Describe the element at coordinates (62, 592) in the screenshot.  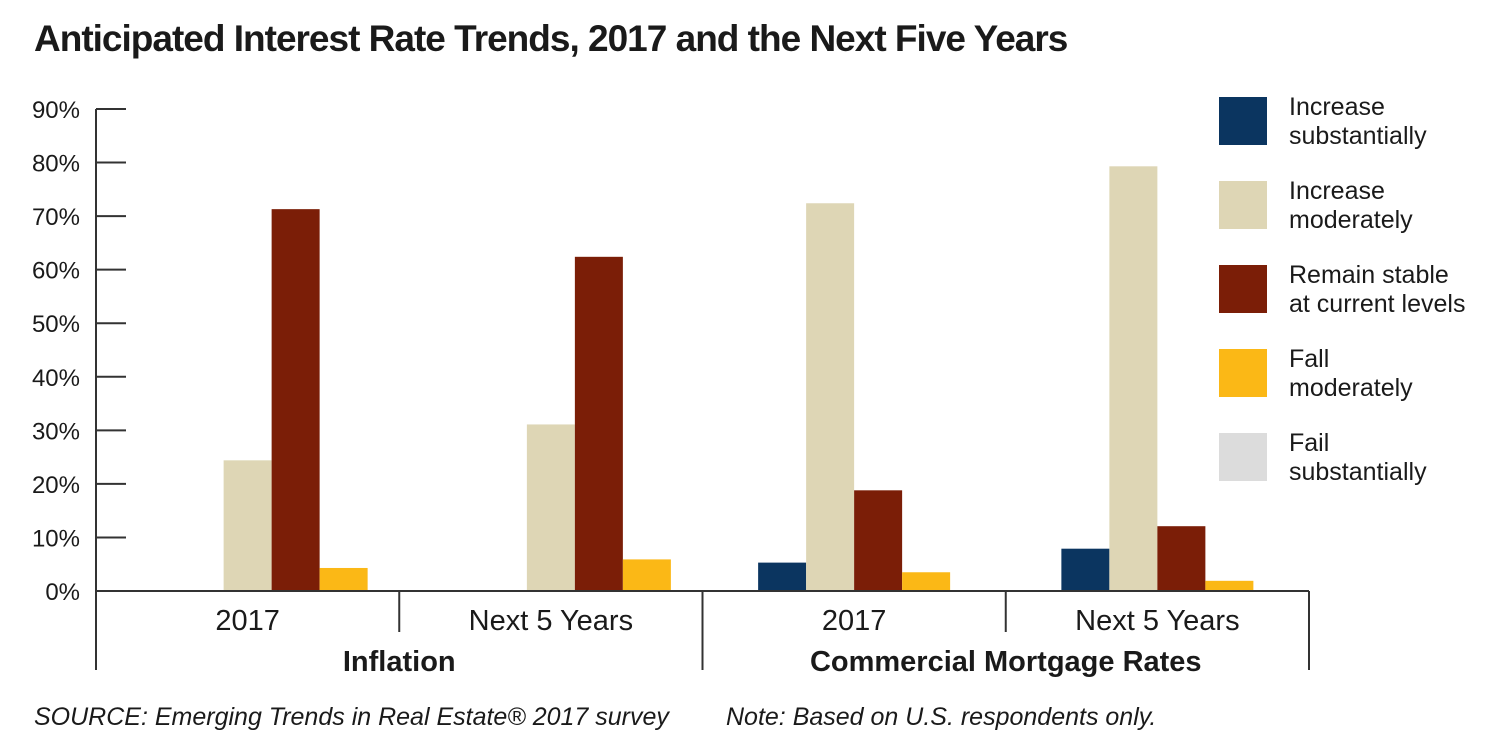
I see `y-tick-label: 0%` at that location.